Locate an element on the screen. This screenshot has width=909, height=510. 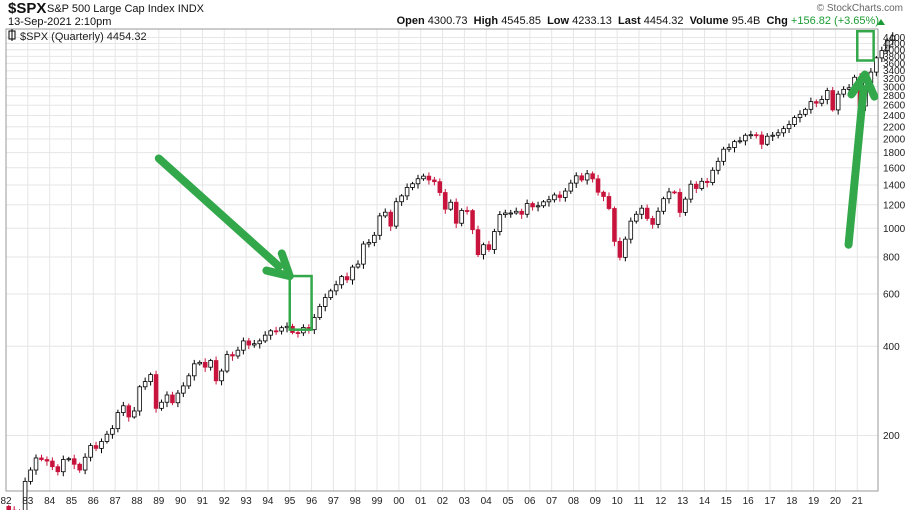
instrument-name: S&P 500 Large Cap Index INDX is located at coordinates (125, 9).